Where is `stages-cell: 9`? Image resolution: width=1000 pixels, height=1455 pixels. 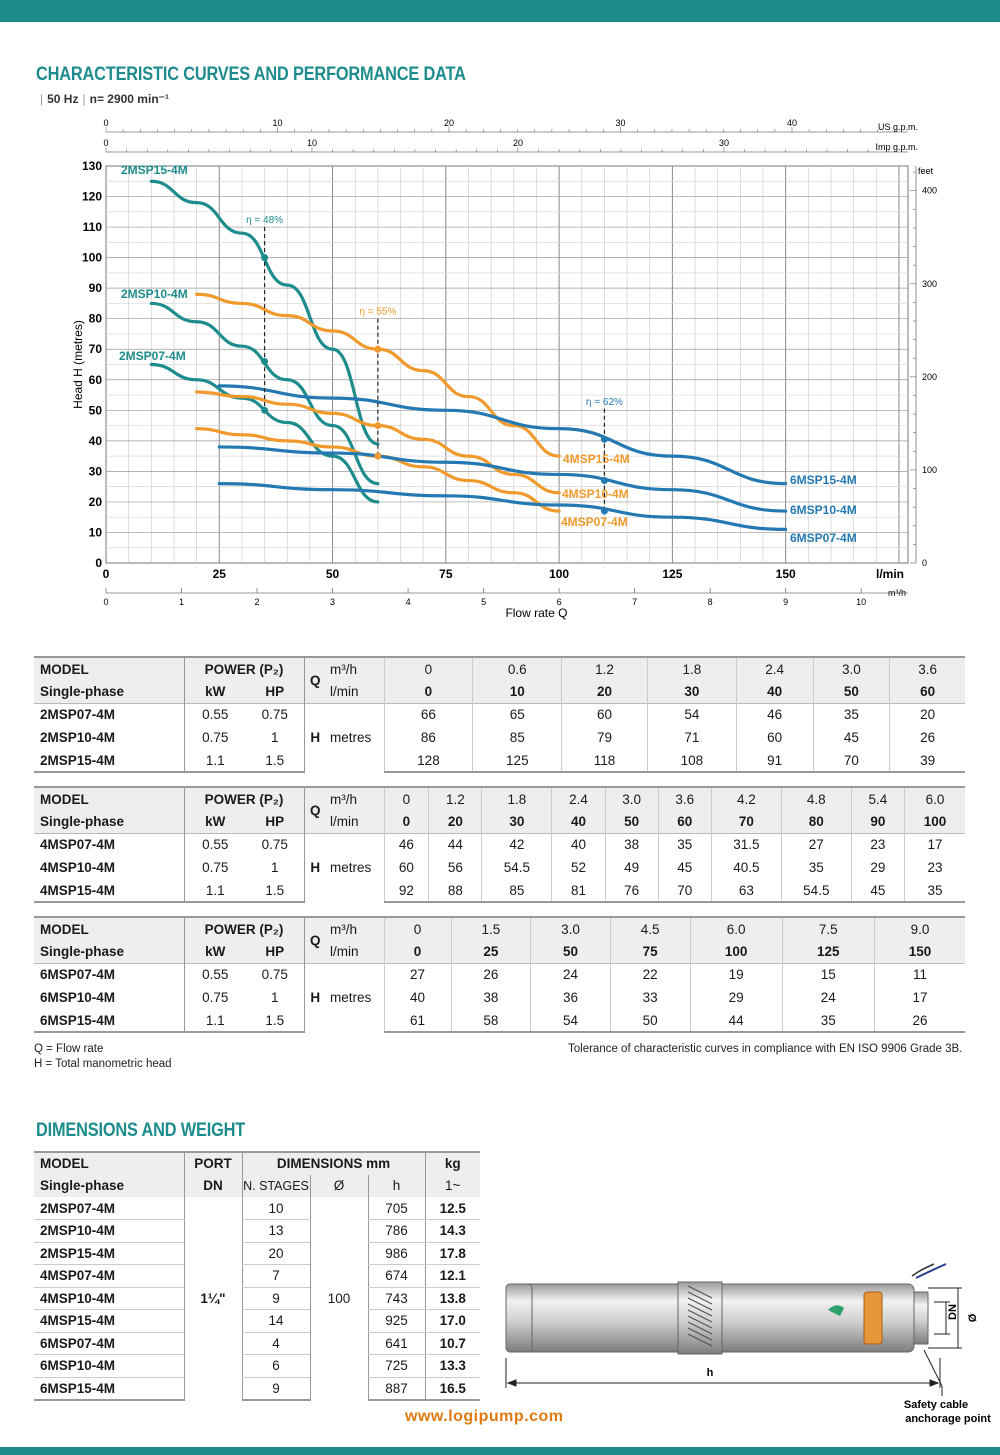 stages-cell: 9 is located at coordinates (275, 1389).